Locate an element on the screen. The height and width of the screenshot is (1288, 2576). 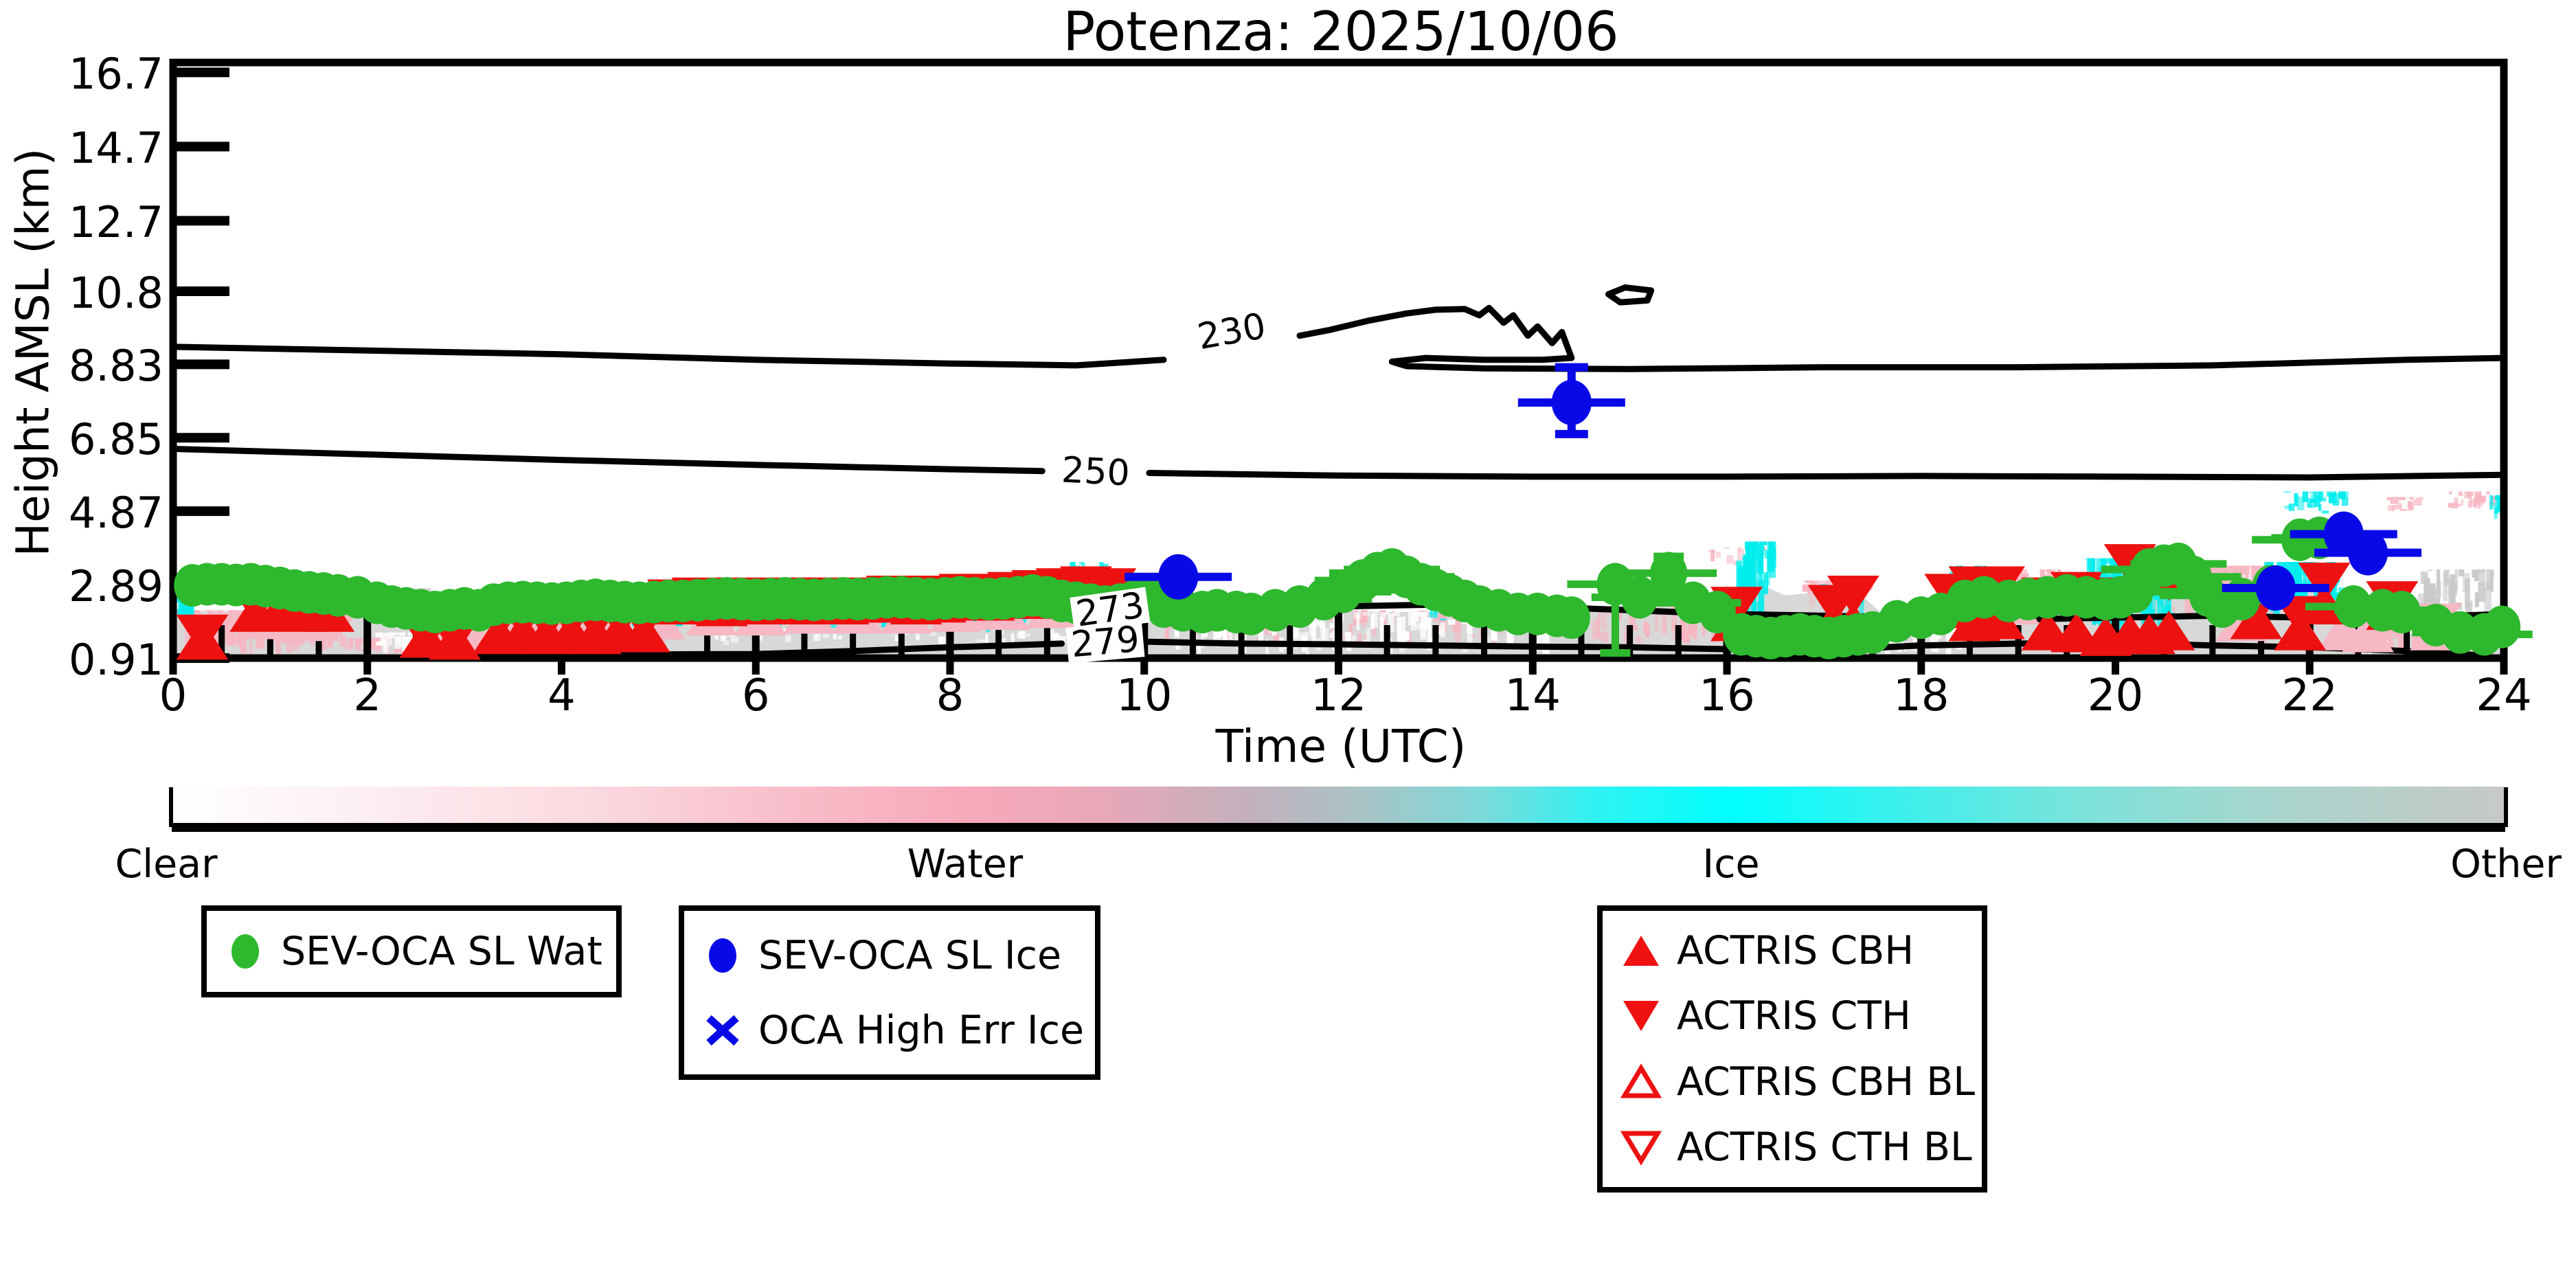
triangle-down-open-icon is located at coordinates (1641, 1148).